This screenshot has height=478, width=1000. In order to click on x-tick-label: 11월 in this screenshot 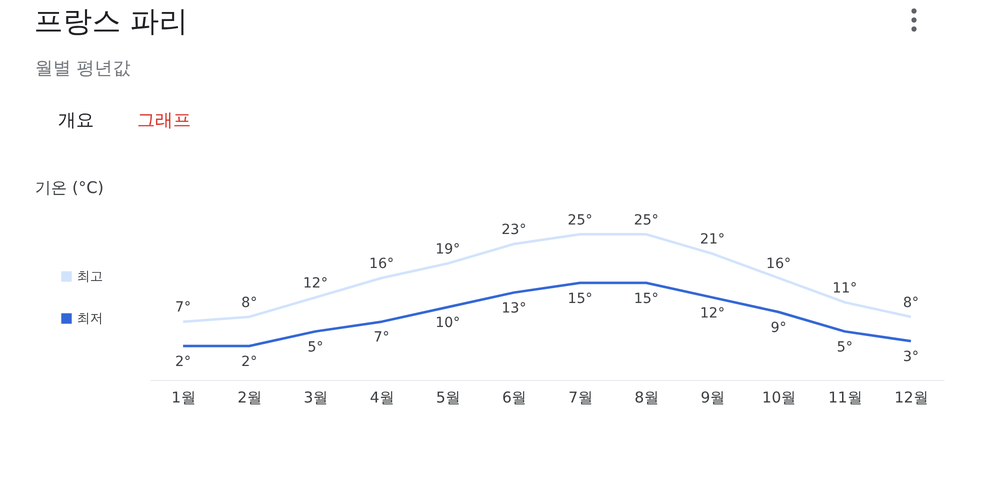, I will do `click(845, 397)`.